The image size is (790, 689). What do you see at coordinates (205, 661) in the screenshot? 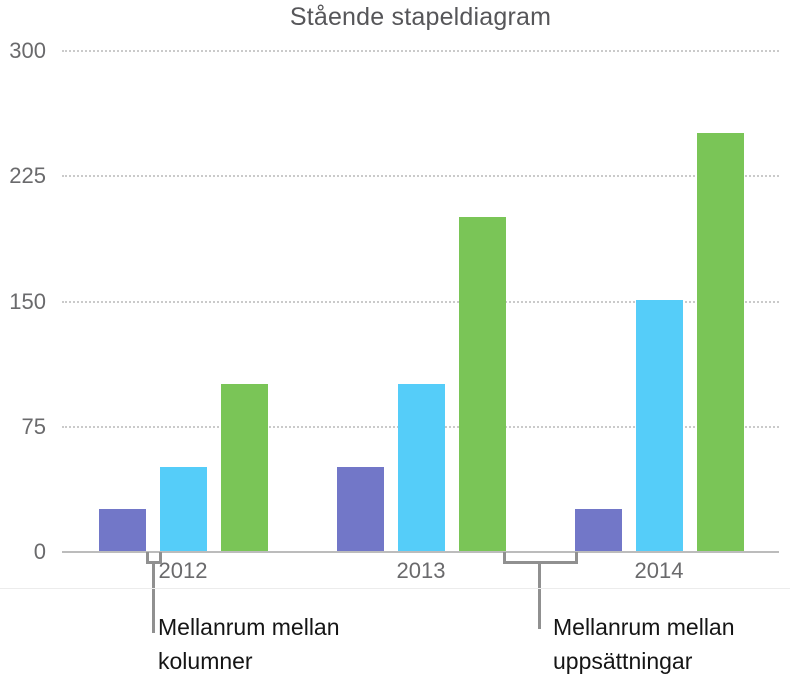
I see `columns-gap-callout-line2: kolumner` at bounding box center [205, 661].